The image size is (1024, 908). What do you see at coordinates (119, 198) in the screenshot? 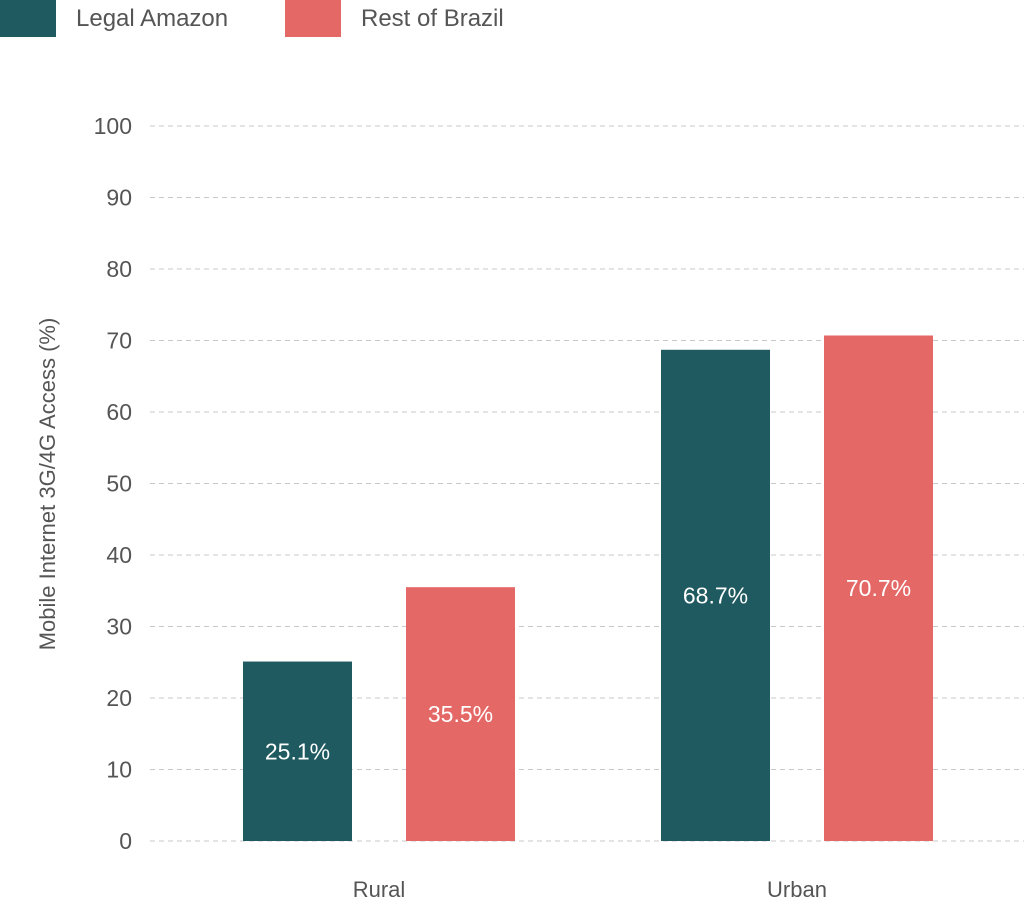
I see `y-tick-label: 90` at bounding box center [119, 198].